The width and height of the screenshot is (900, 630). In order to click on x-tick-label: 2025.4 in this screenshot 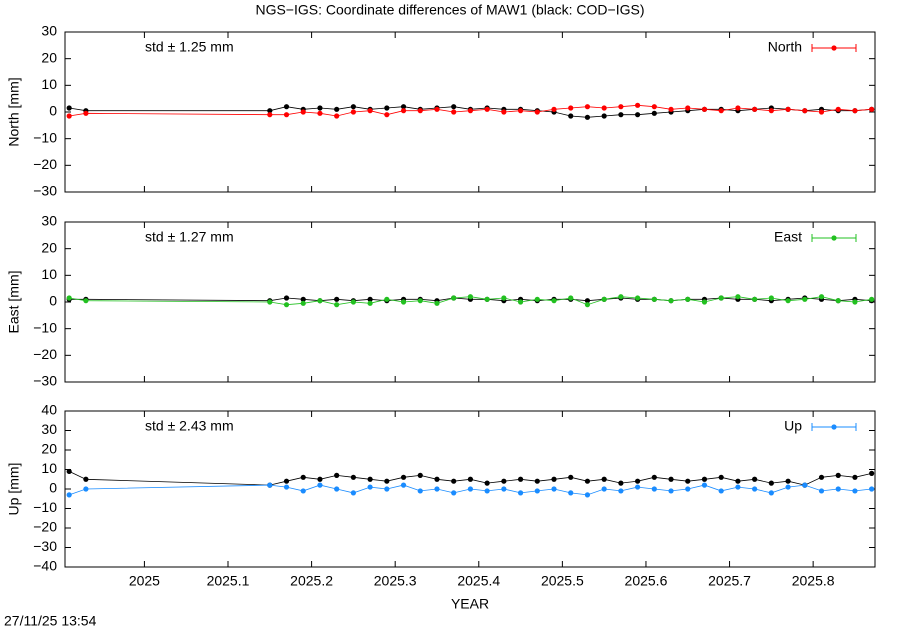, I will do `click(478, 581)`.